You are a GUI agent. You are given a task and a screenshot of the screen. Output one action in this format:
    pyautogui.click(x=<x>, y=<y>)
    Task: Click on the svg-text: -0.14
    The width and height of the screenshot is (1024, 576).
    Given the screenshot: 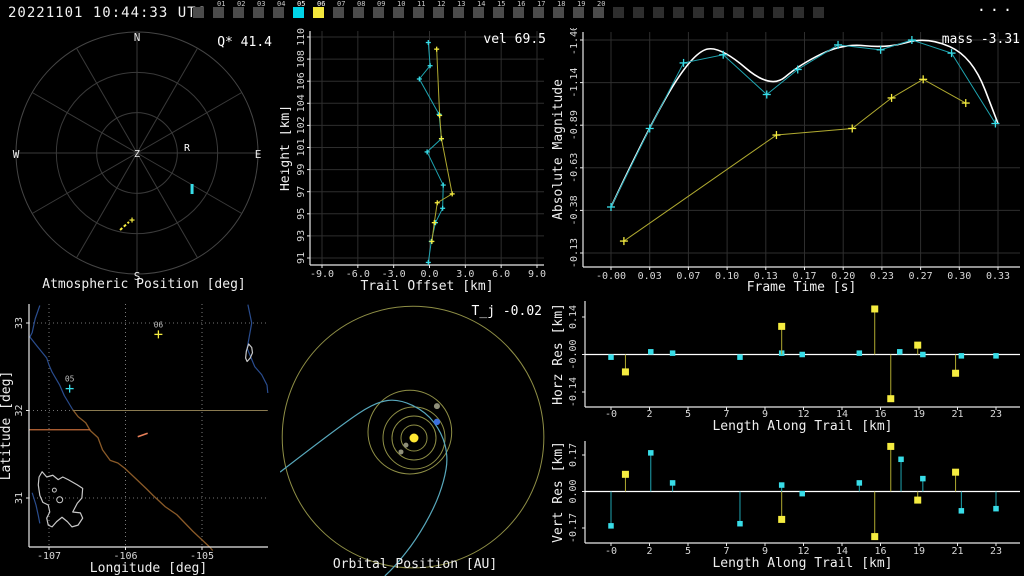 What is the action you would take?
    pyautogui.click(x=573, y=392)
    